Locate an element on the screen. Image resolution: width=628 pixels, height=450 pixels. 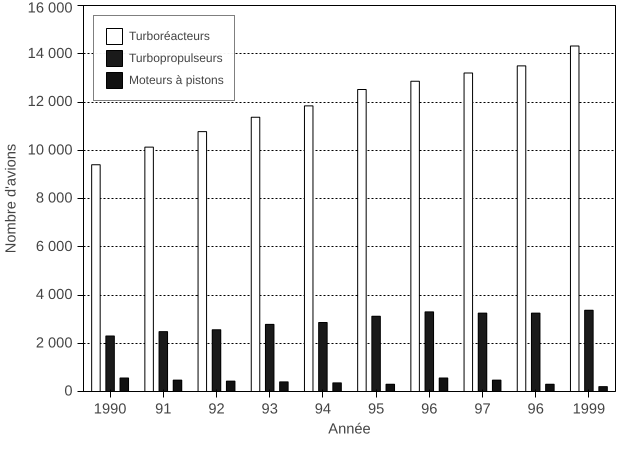
y-tick-label: 2 000 is located at coordinates (54, 343).